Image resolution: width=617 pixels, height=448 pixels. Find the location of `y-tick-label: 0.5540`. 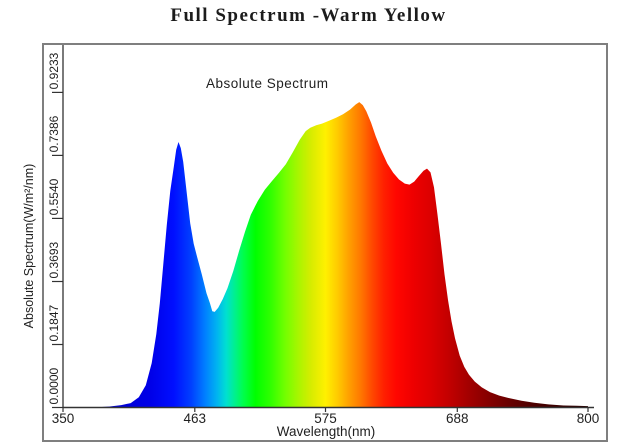

y-tick-label: 0.5540 is located at coordinates (54, 196).